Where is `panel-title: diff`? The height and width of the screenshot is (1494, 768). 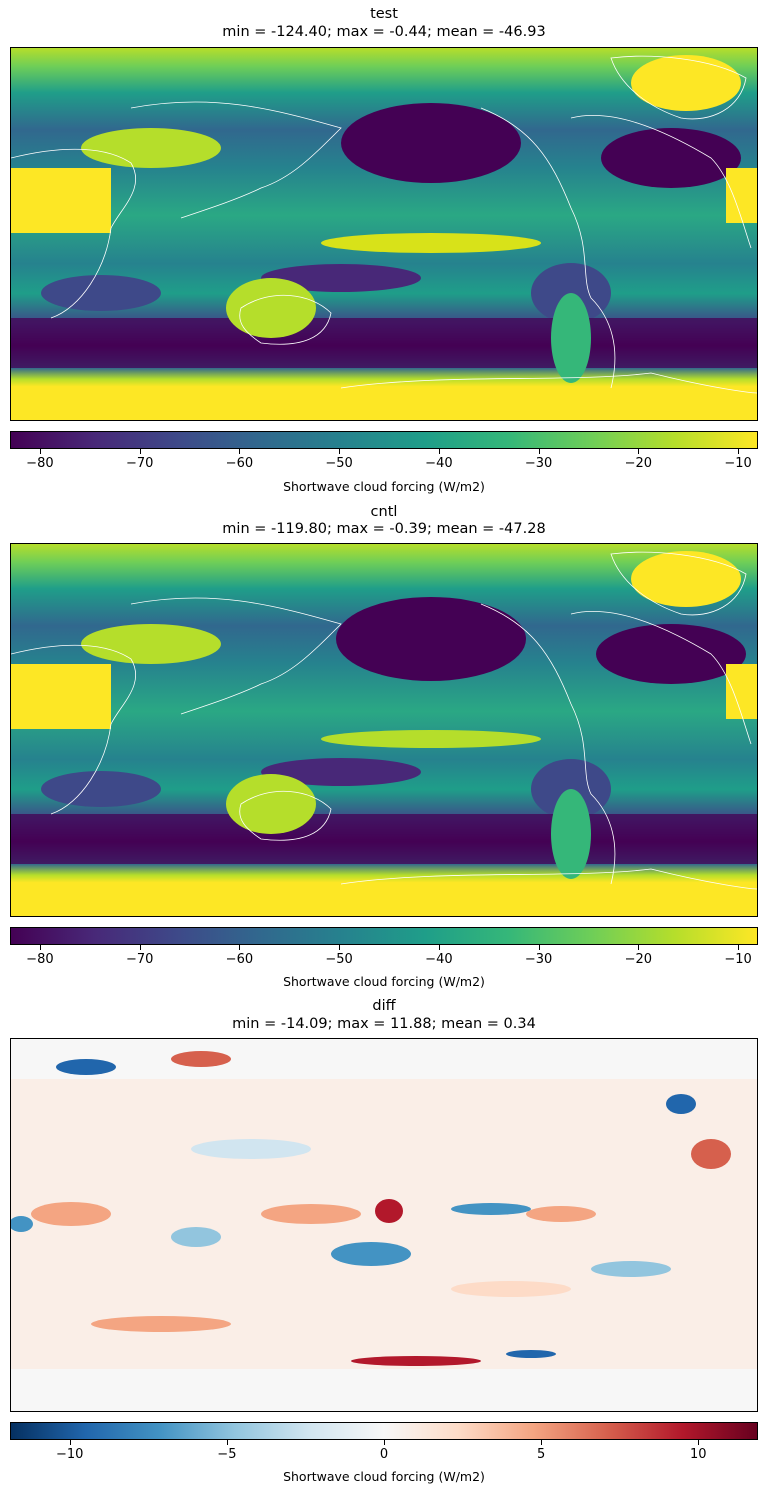
panel-title: diff is located at coordinates (384, 1006).